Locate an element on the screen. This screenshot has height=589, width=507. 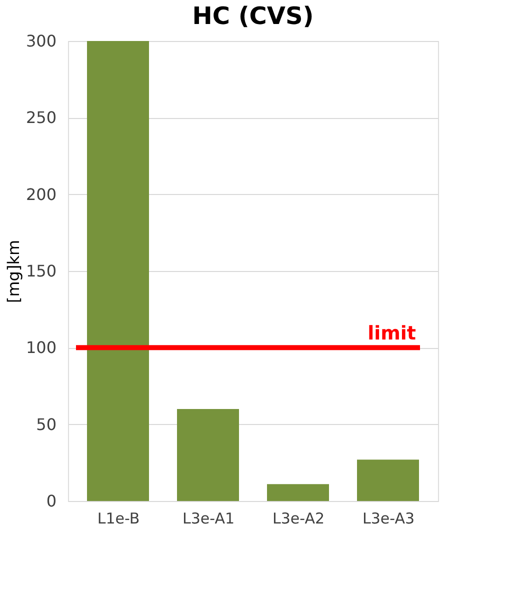
y-tick-label: 150 is located at coordinates (41, 271).